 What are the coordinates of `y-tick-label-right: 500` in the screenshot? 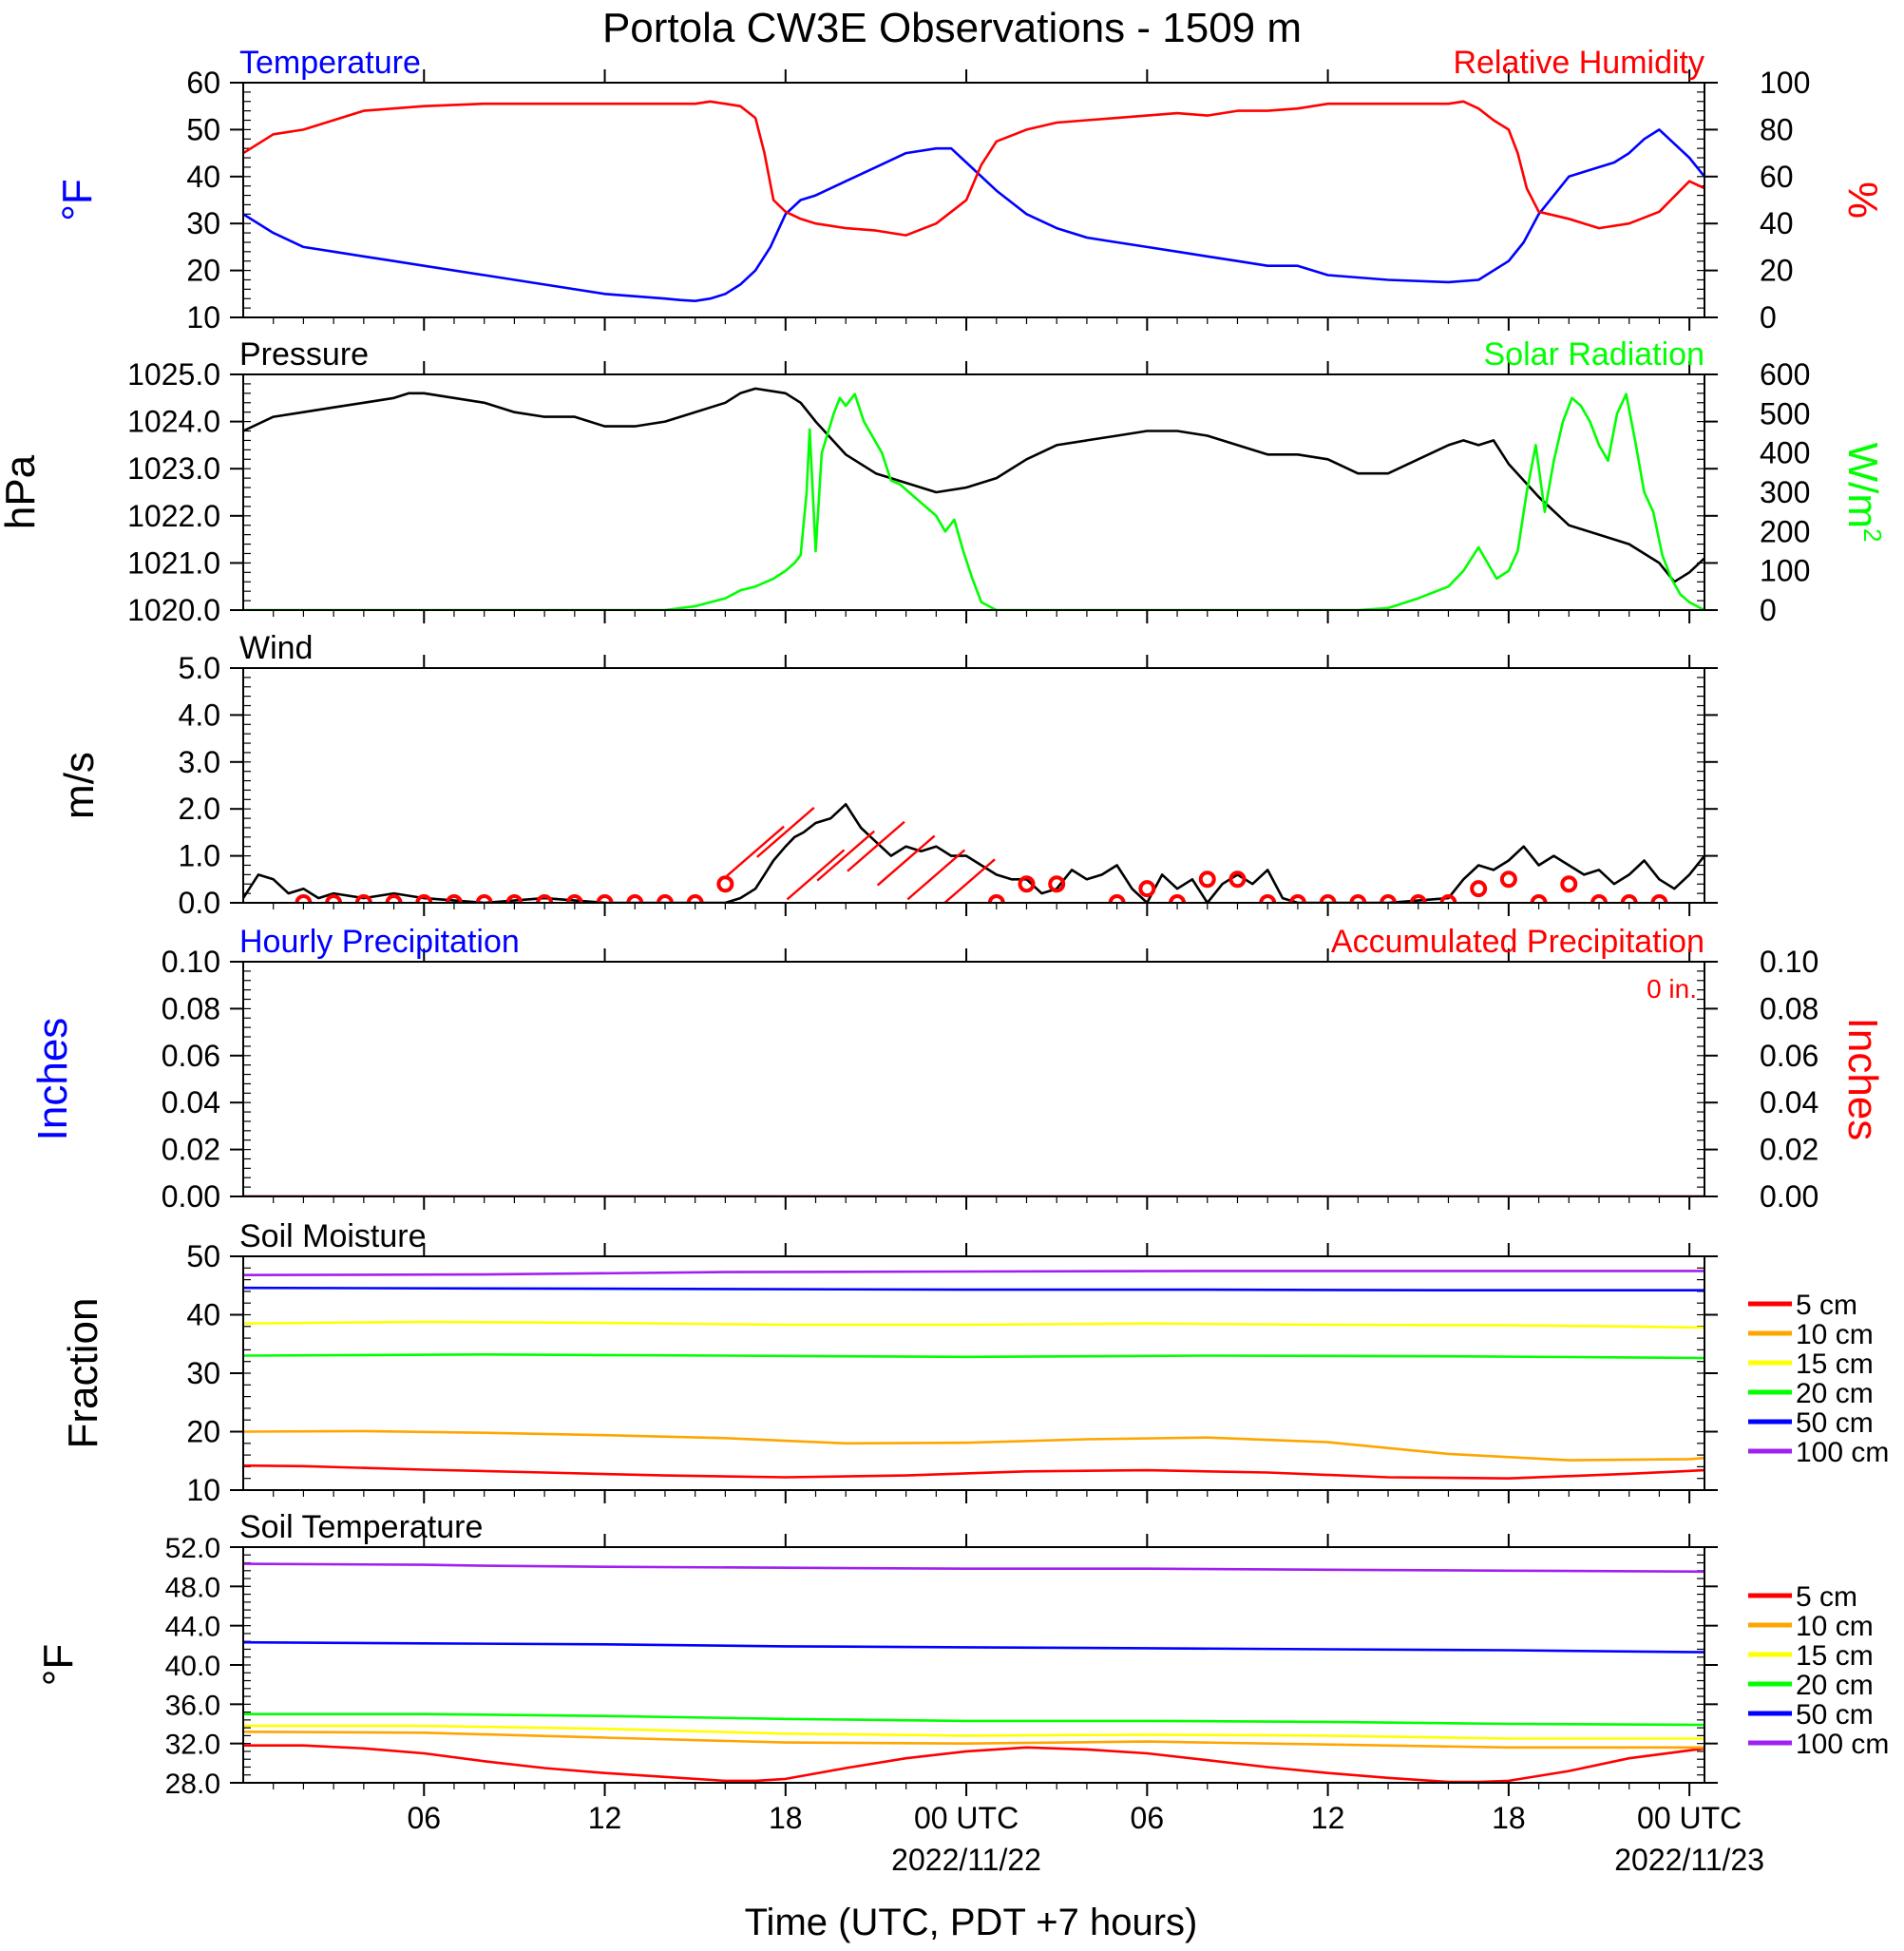 It's located at (1785, 413).